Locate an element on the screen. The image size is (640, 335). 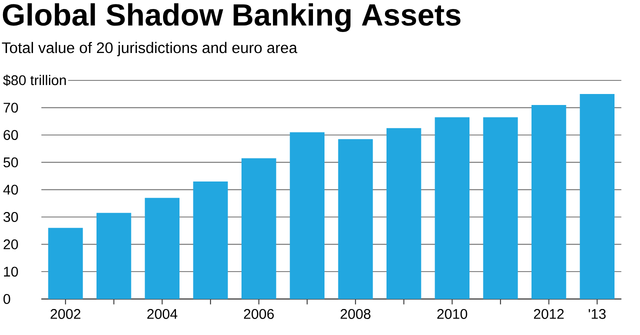
x-tick-label: 2012 is located at coordinates (549, 314).